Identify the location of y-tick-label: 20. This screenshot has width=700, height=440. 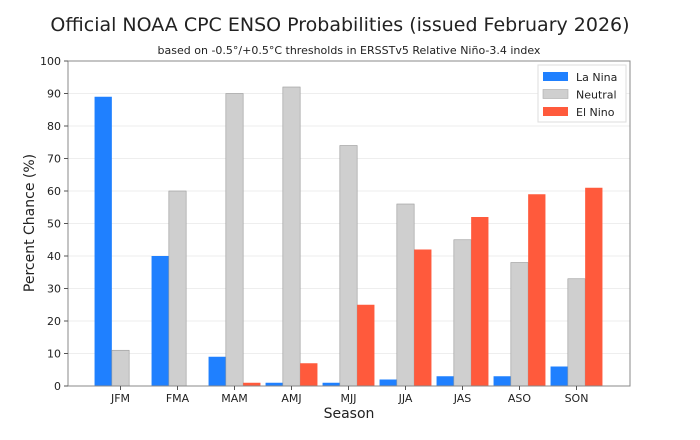
(54, 321).